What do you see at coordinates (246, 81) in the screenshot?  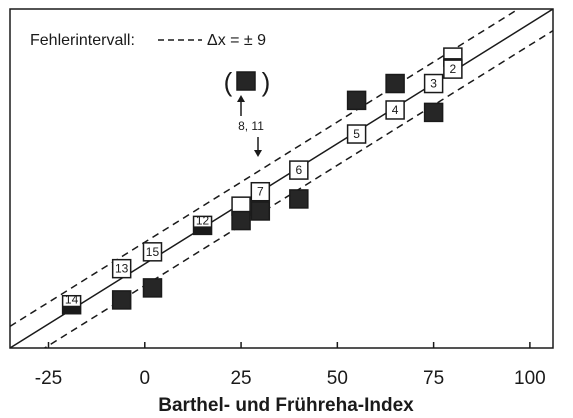 I see `annotation-marker` at bounding box center [246, 81].